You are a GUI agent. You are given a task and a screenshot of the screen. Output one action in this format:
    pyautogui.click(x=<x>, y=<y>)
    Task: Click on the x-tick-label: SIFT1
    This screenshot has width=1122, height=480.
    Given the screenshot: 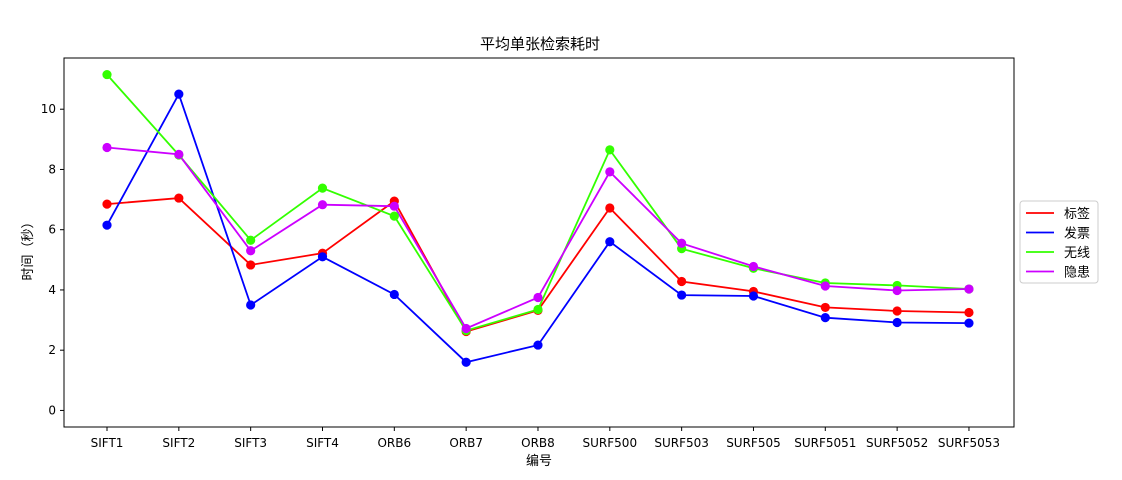 What is the action you would take?
    pyautogui.click(x=107, y=443)
    